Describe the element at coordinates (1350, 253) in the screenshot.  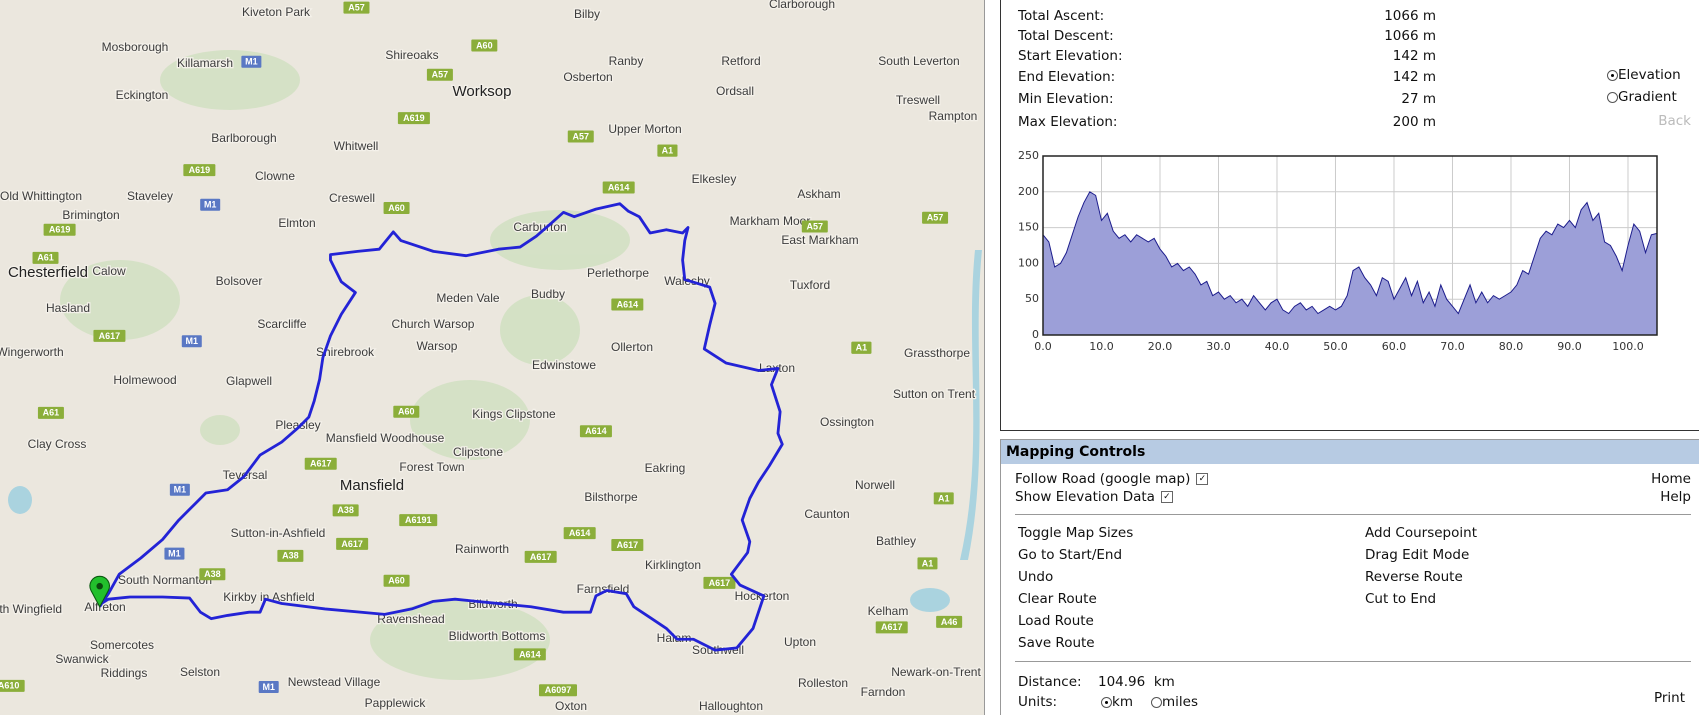
I see `elevation-line` at that location.